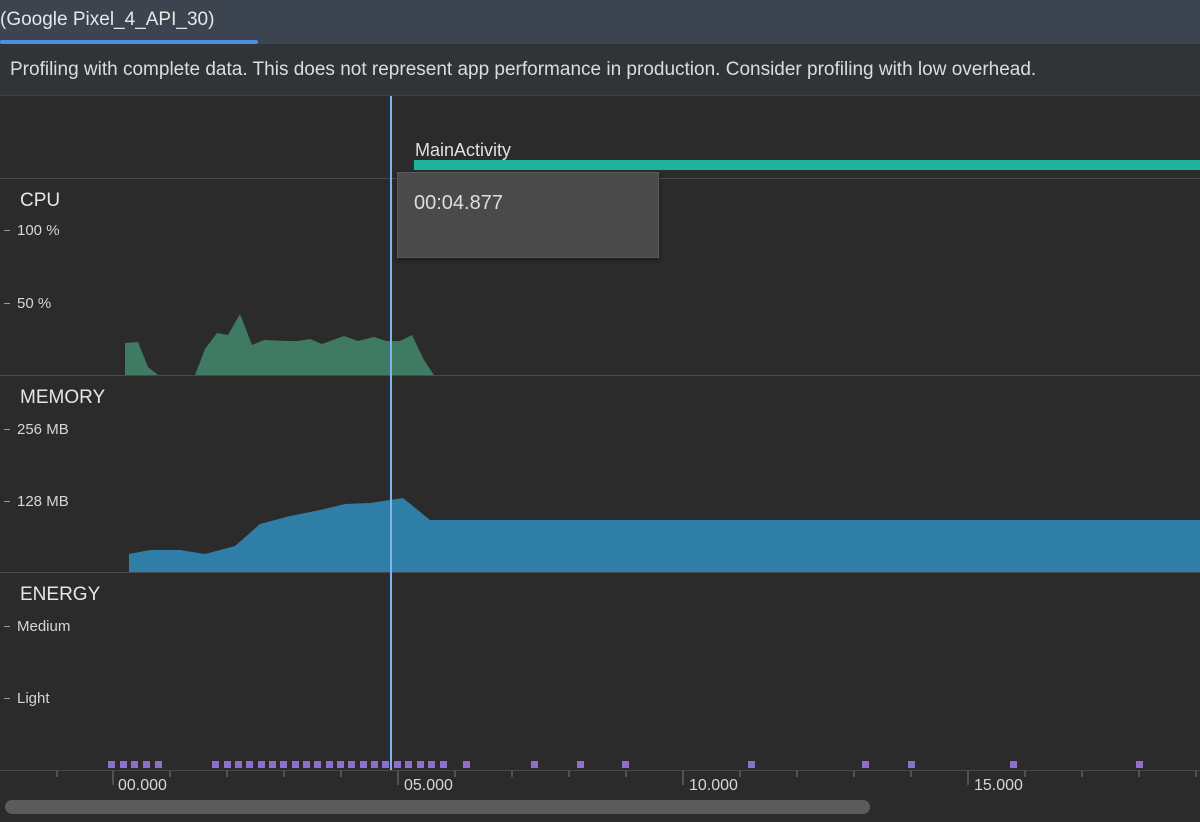 The image size is (1200, 822). I want to click on energy-event-markers, so click(625, 764).